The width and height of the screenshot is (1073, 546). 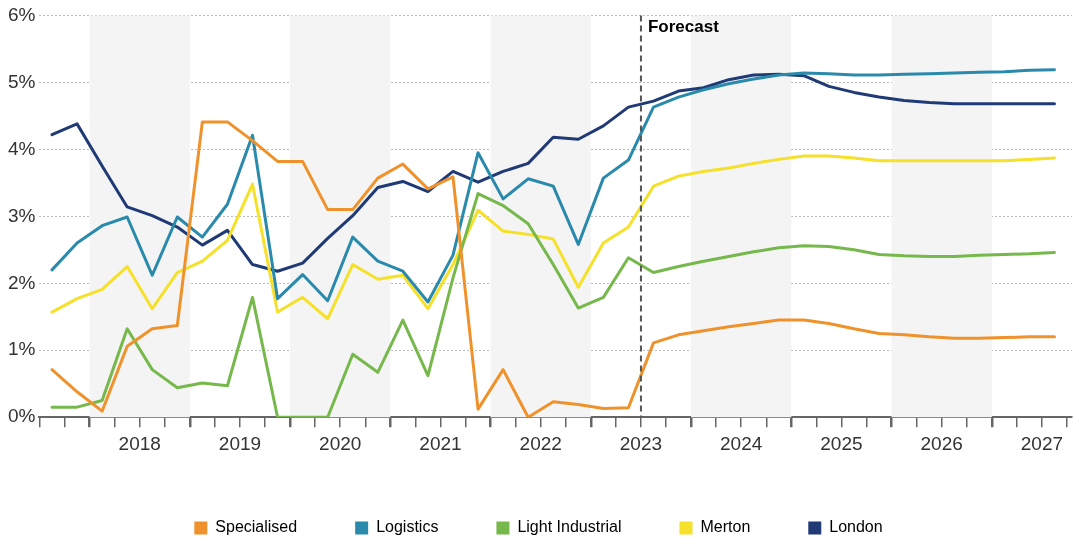 I want to click on legend-label: London, so click(x=856, y=527).